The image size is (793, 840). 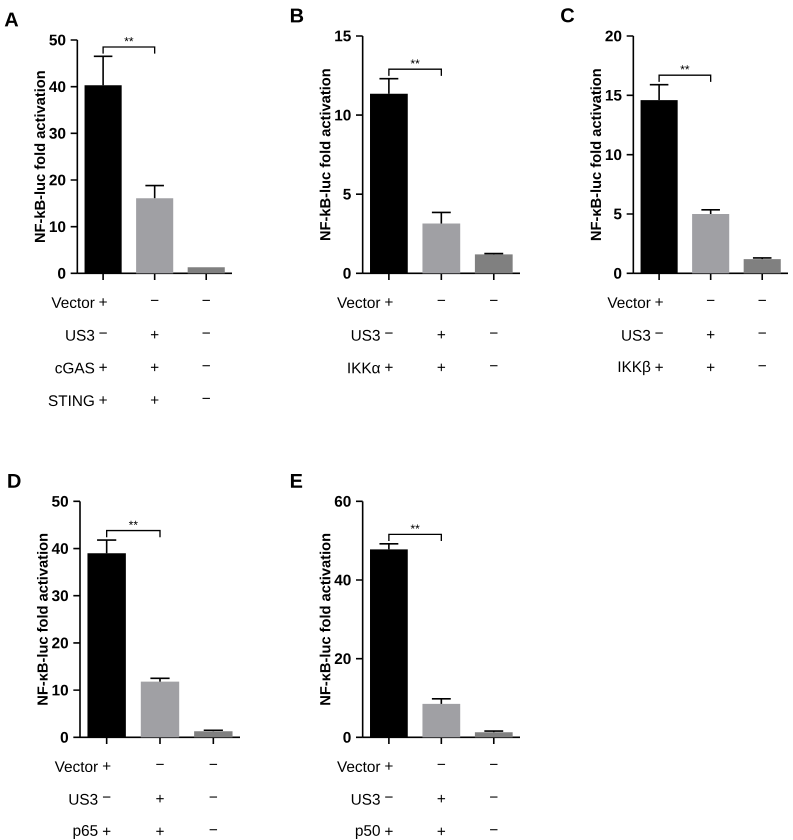 What do you see at coordinates (634, 368) in the screenshot?
I see `text: IKKβ` at bounding box center [634, 368].